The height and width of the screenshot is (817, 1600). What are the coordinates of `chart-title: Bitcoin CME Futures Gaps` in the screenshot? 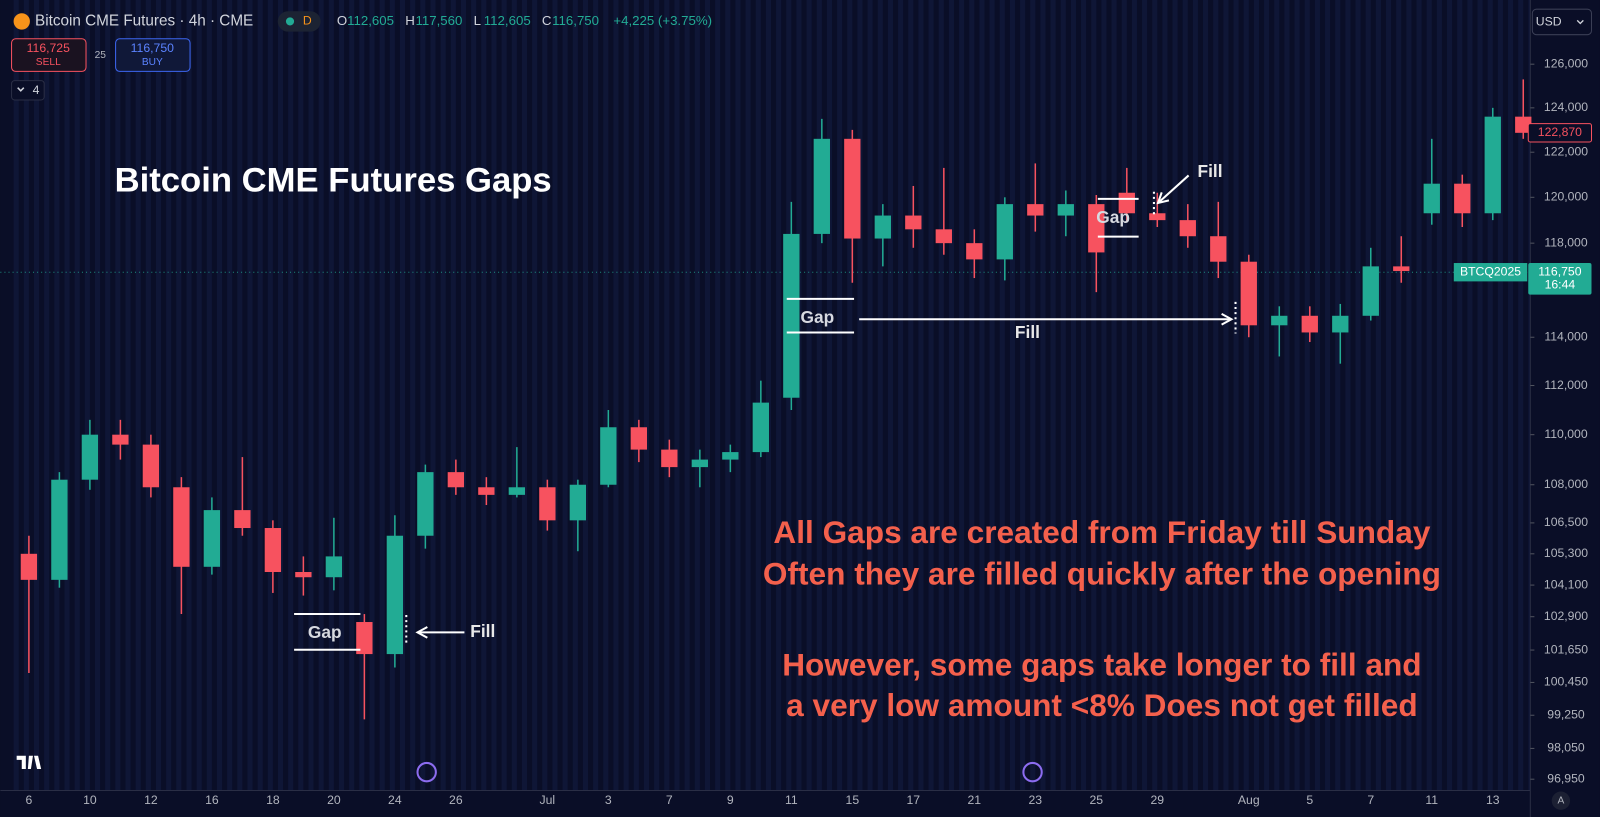 It's located at (333, 181).